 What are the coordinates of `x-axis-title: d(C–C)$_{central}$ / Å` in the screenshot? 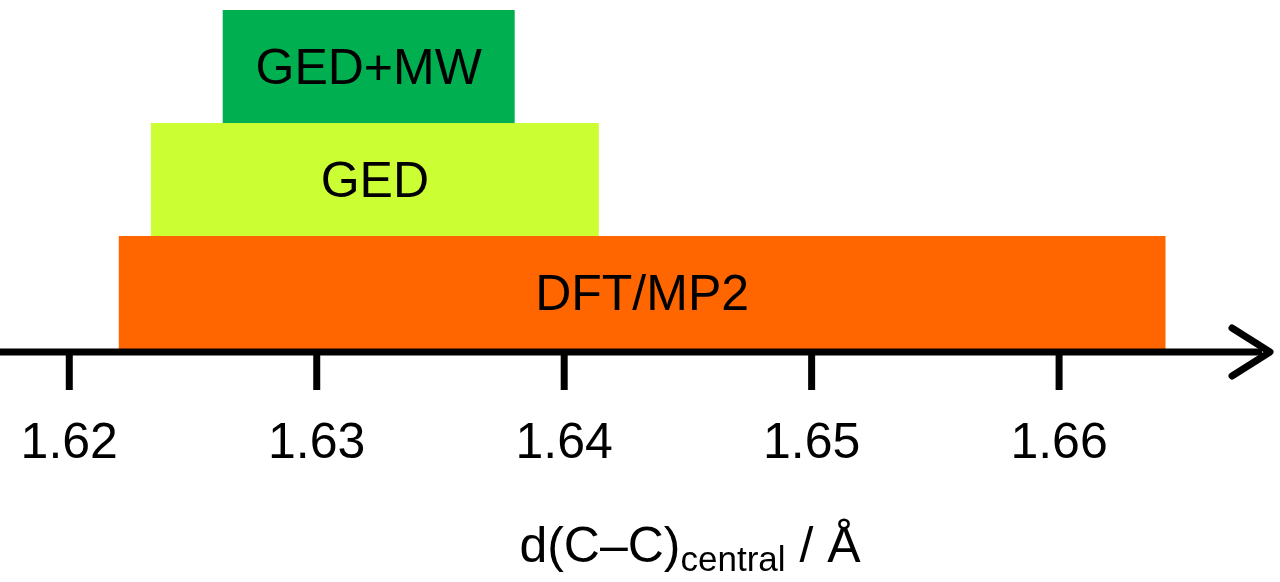 It's located at (690, 547).